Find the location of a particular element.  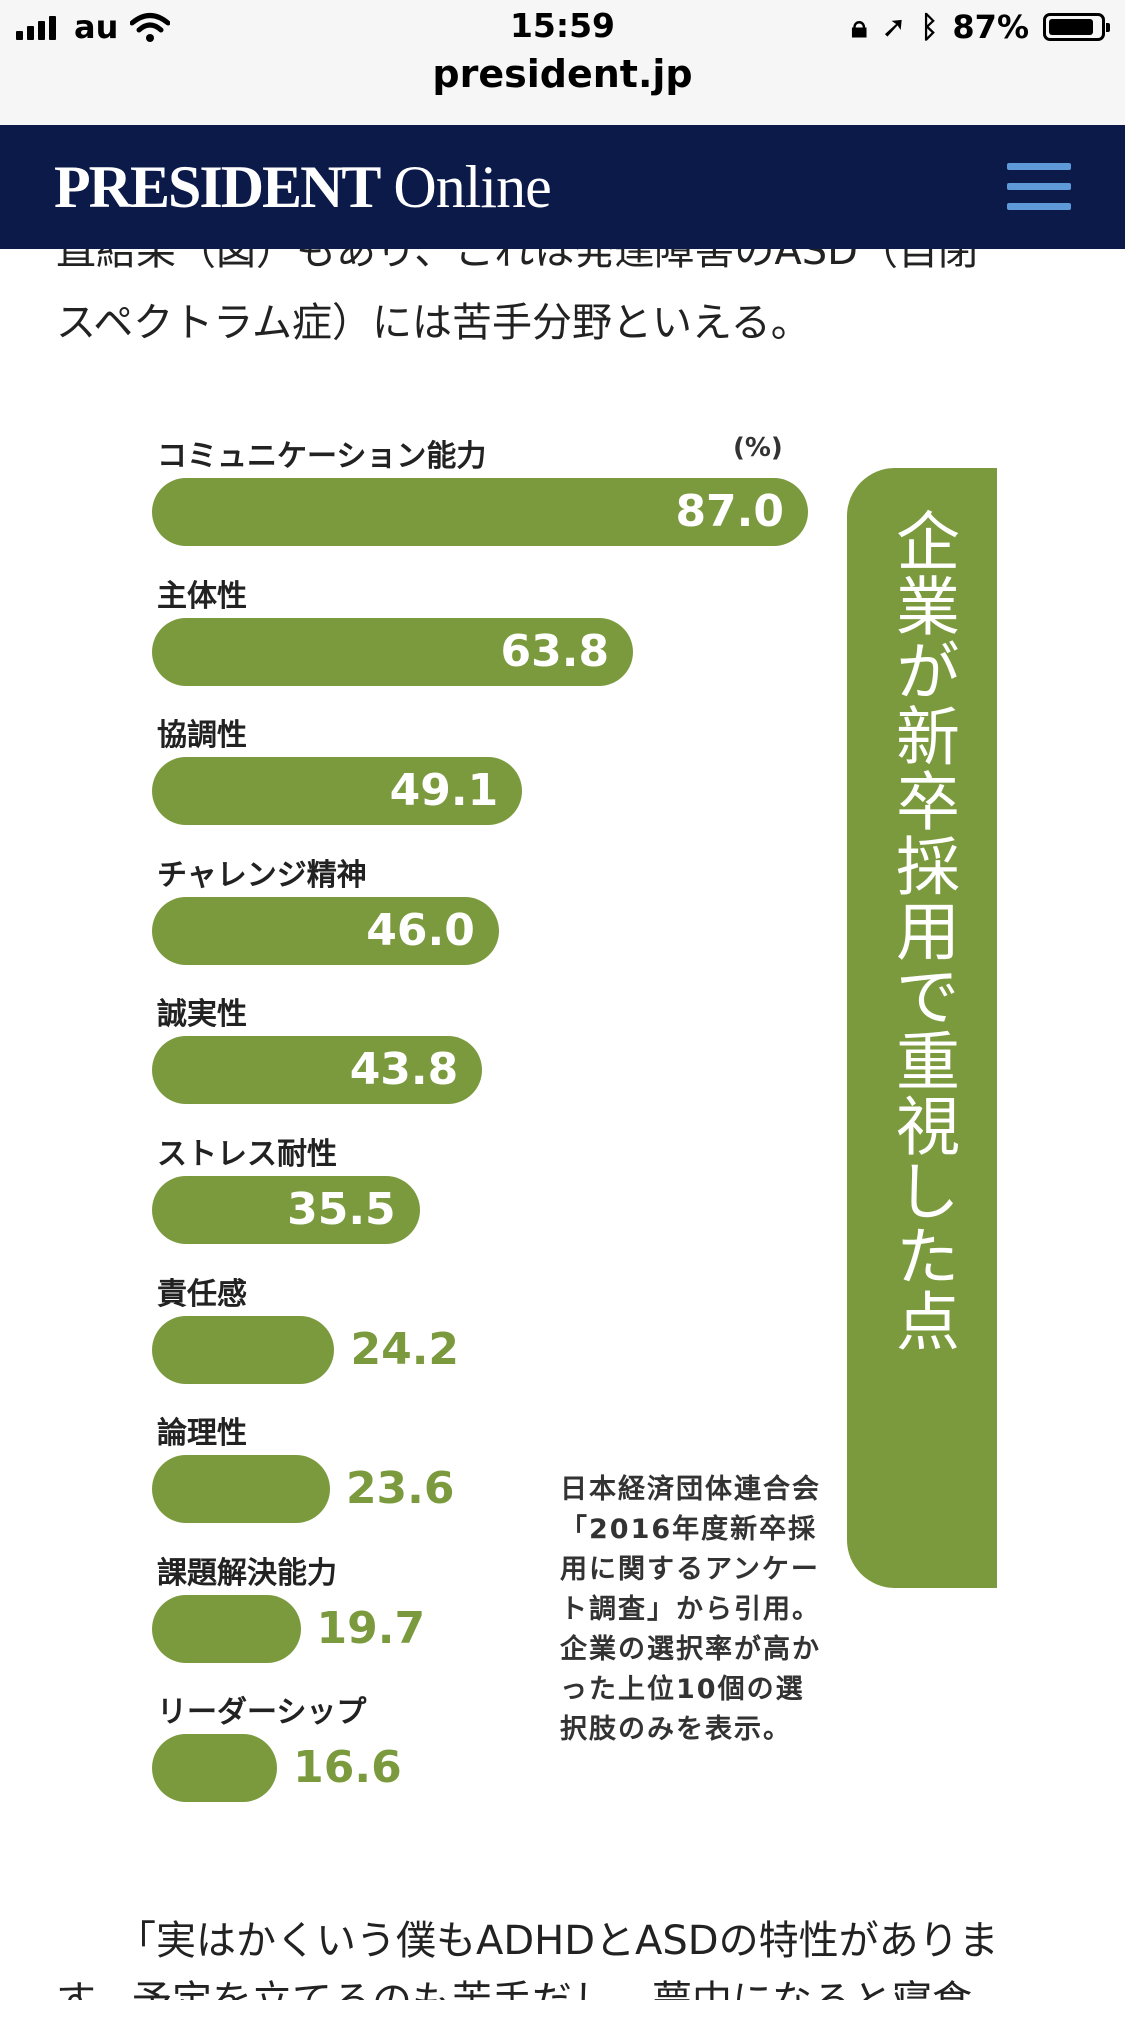

logo-bold-text: PRESIDENT is located at coordinates (217, 187).